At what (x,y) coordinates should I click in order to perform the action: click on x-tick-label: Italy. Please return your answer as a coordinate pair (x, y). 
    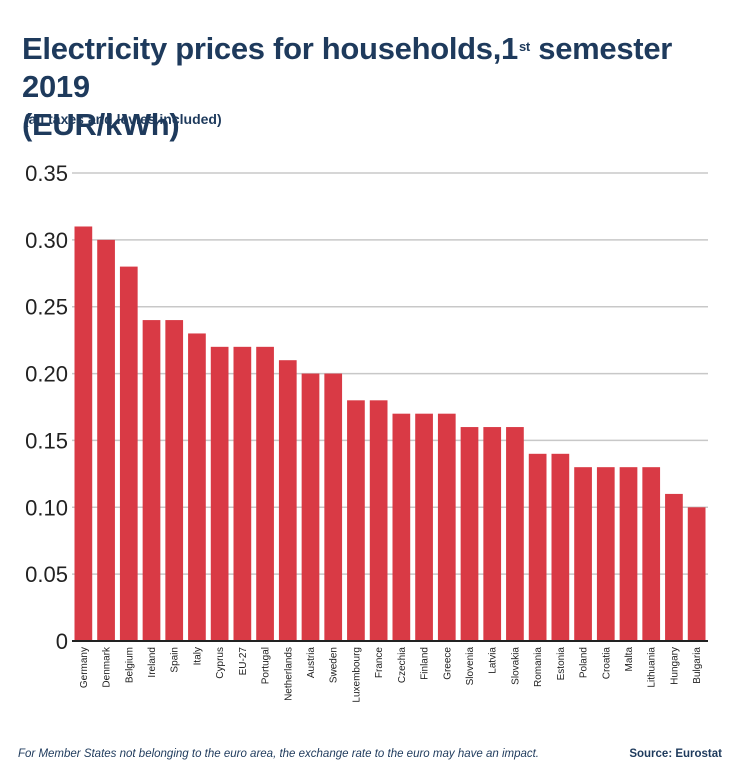
    Looking at the image, I should click on (197, 656).